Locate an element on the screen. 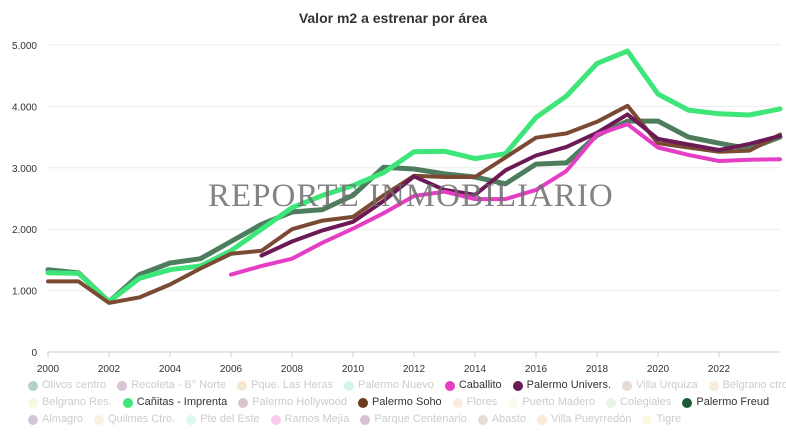 This screenshot has width=786, height=438. legend-item: Palermo Soho is located at coordinates (399, 402).